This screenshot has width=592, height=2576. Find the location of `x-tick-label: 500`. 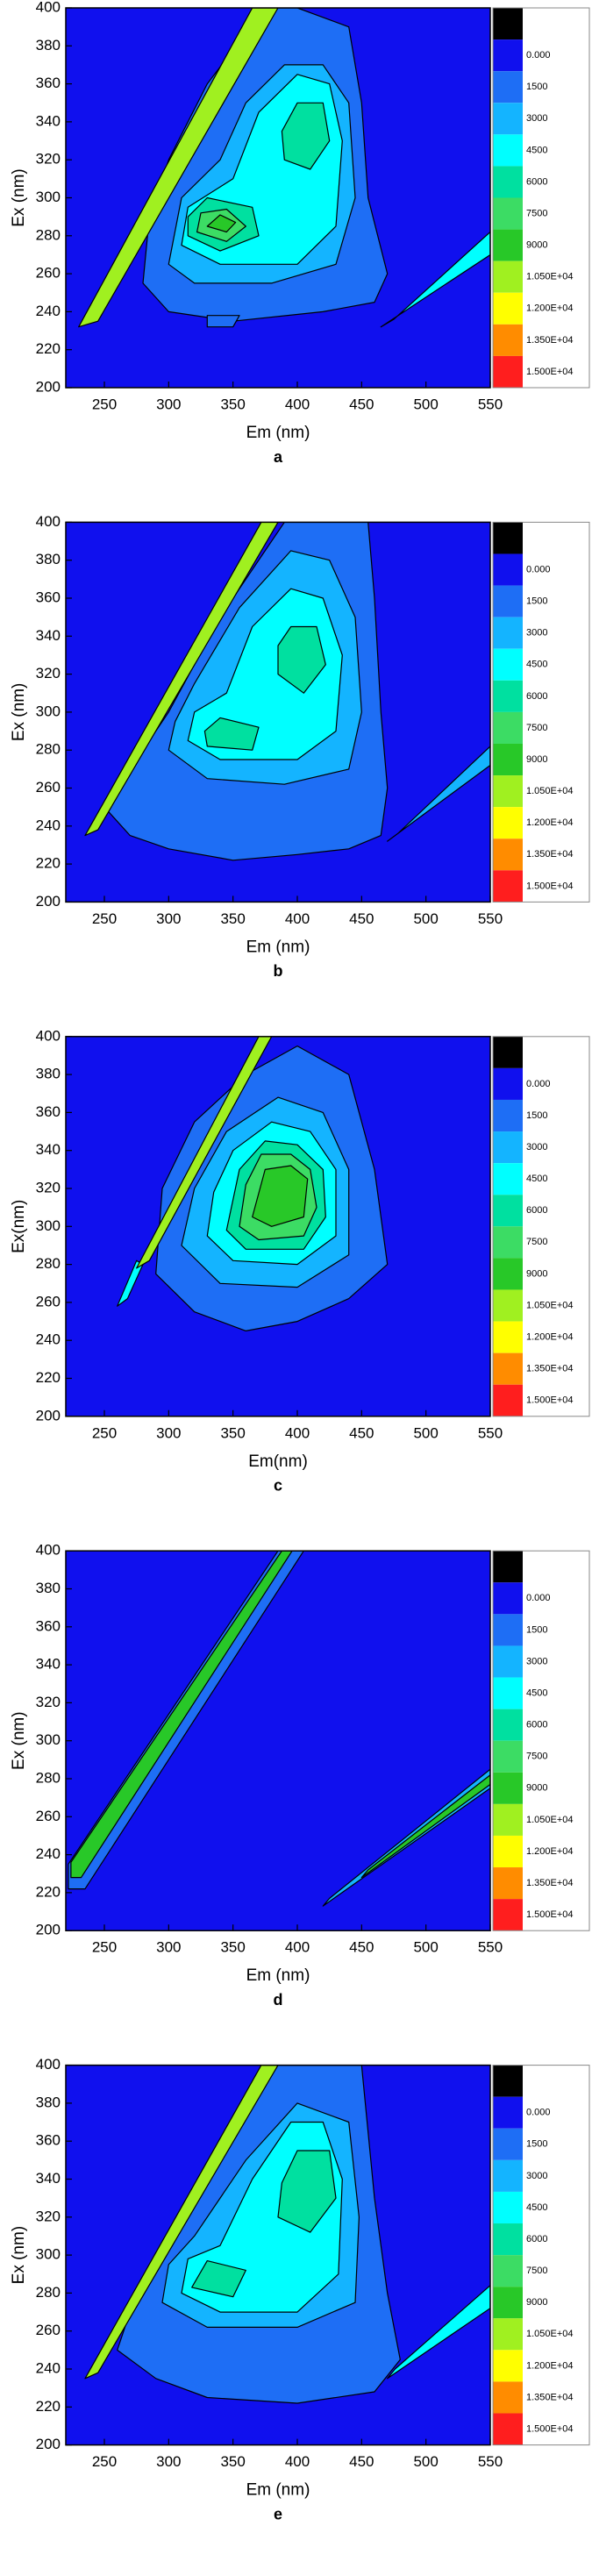

x-tick-label: 500 is located at coordinates (425, 1433).